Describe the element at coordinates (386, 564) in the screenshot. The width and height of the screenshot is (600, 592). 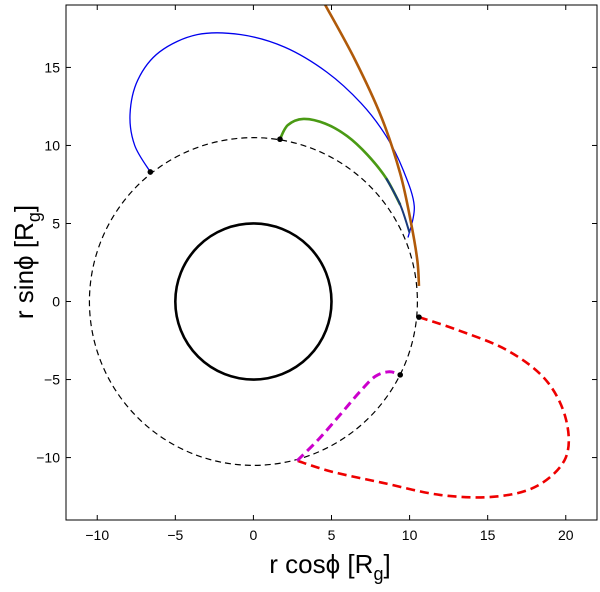
I see `x-axis-label-close: ]` at that location.